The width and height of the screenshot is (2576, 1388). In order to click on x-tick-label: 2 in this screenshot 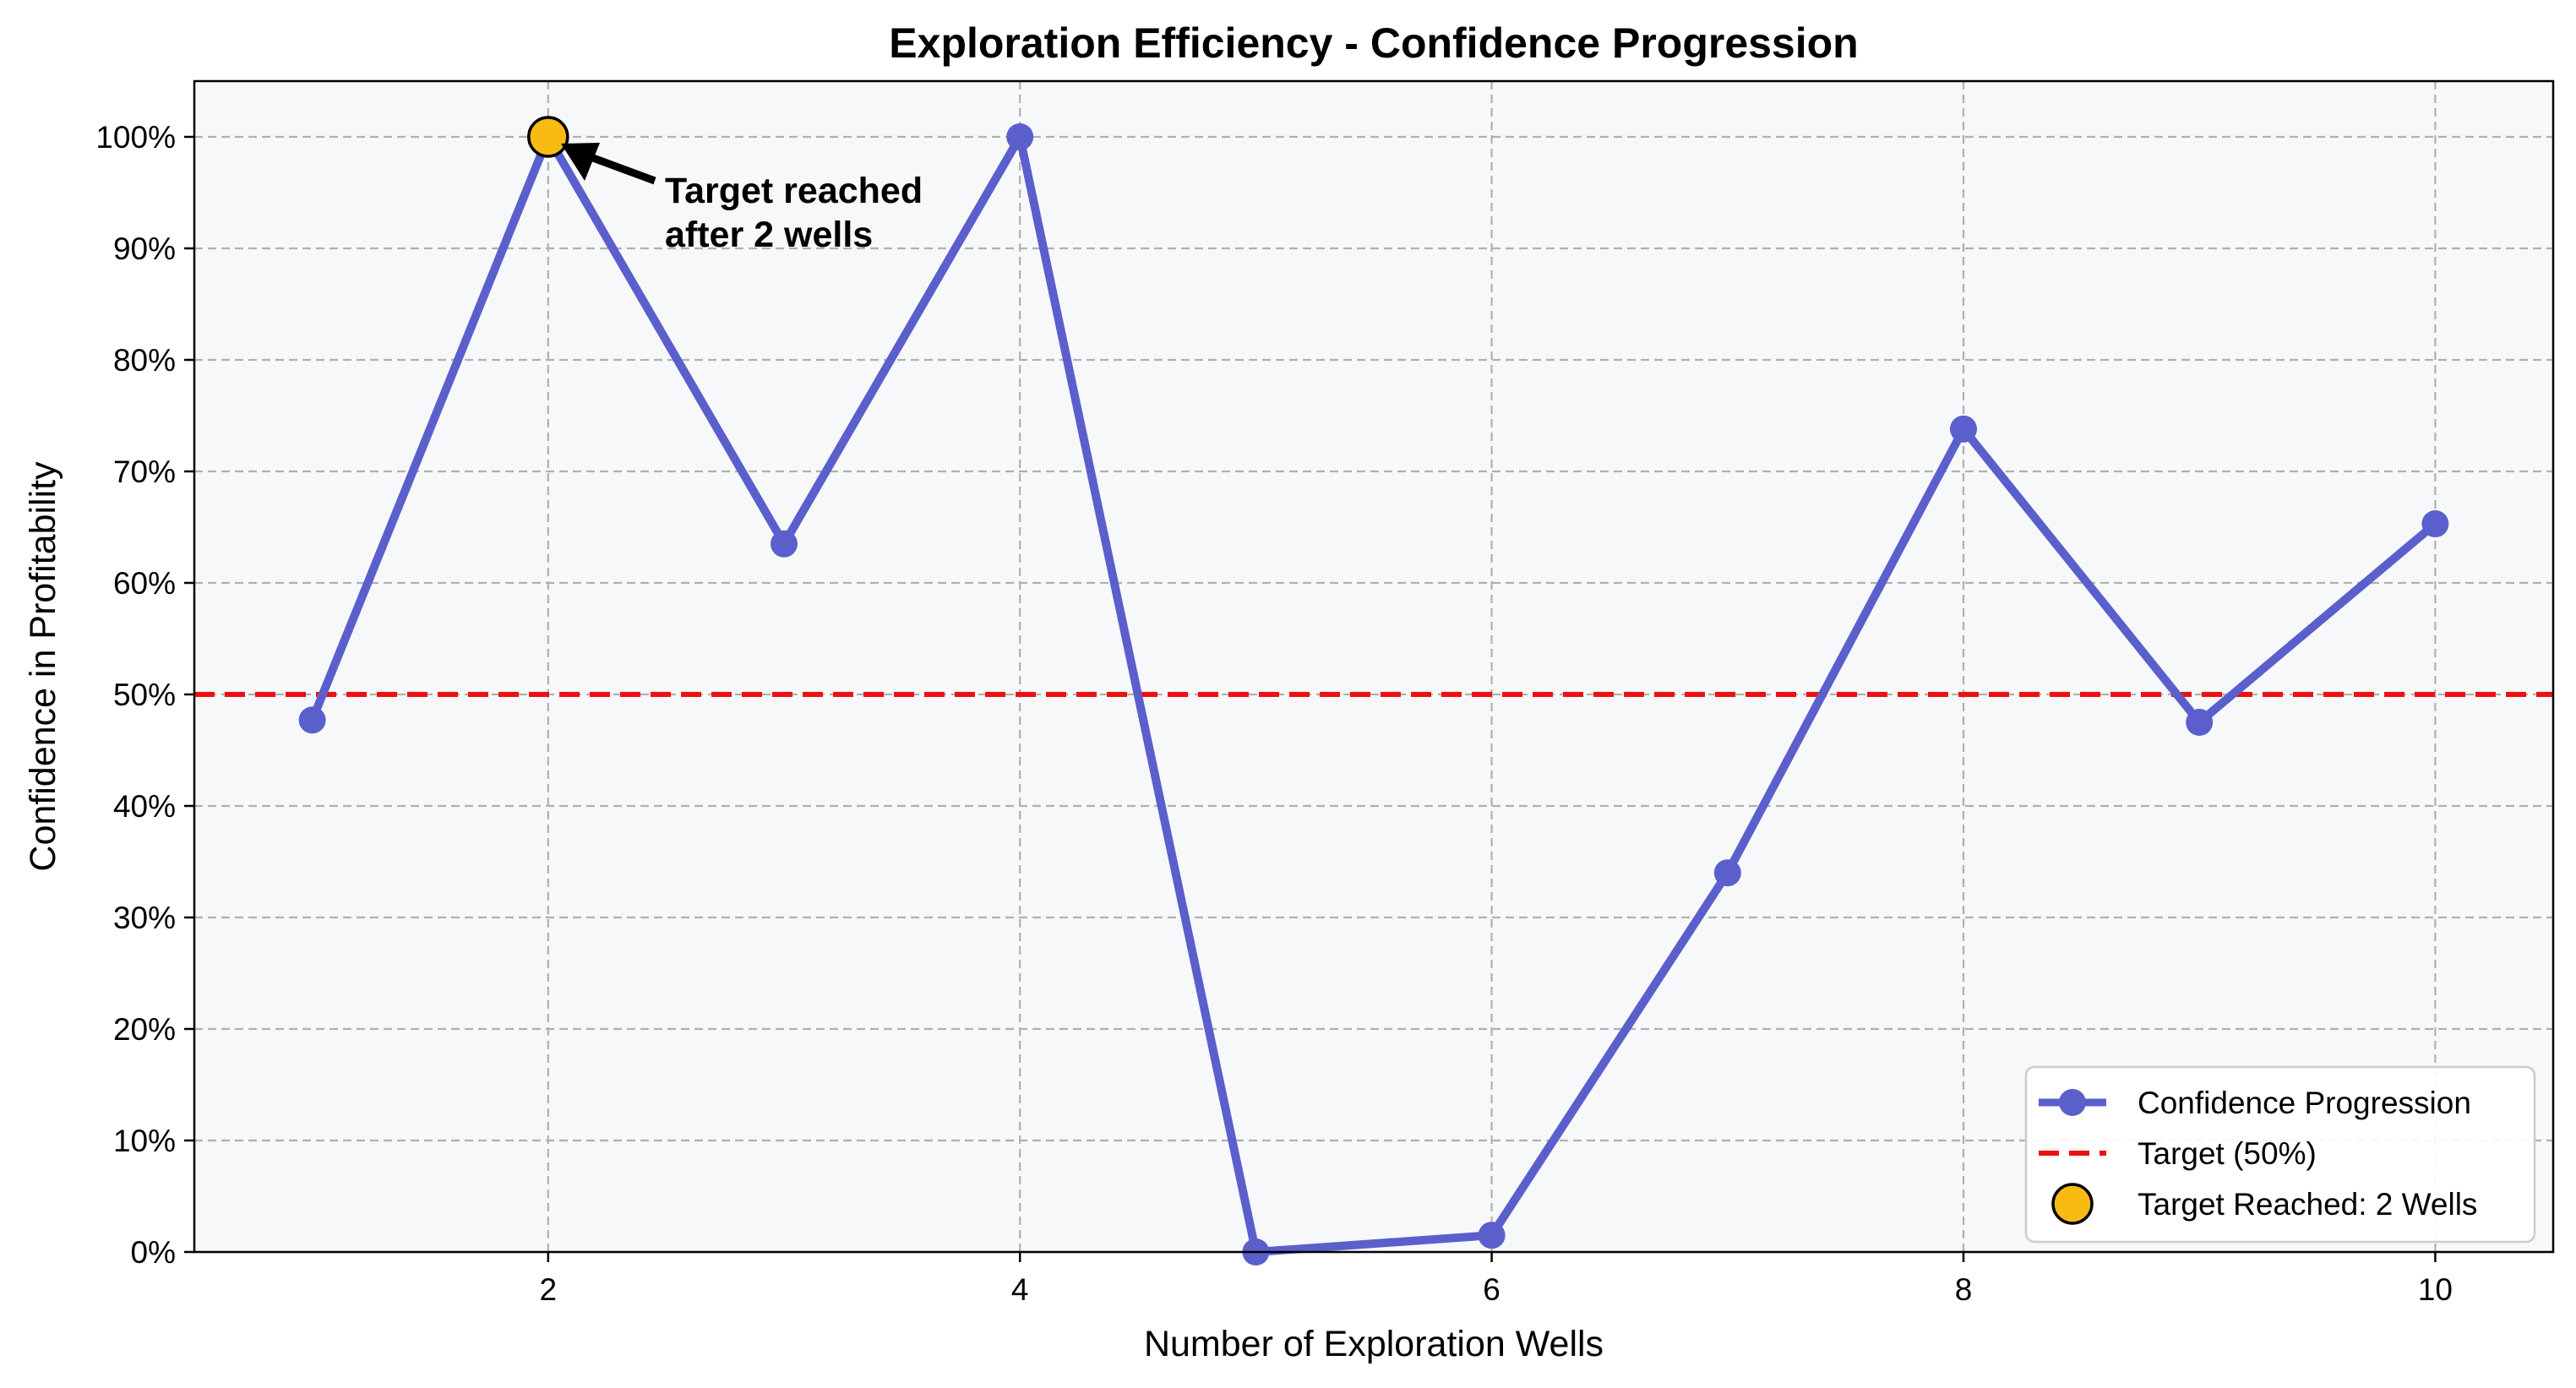, I will do `click(549, 1289)`.